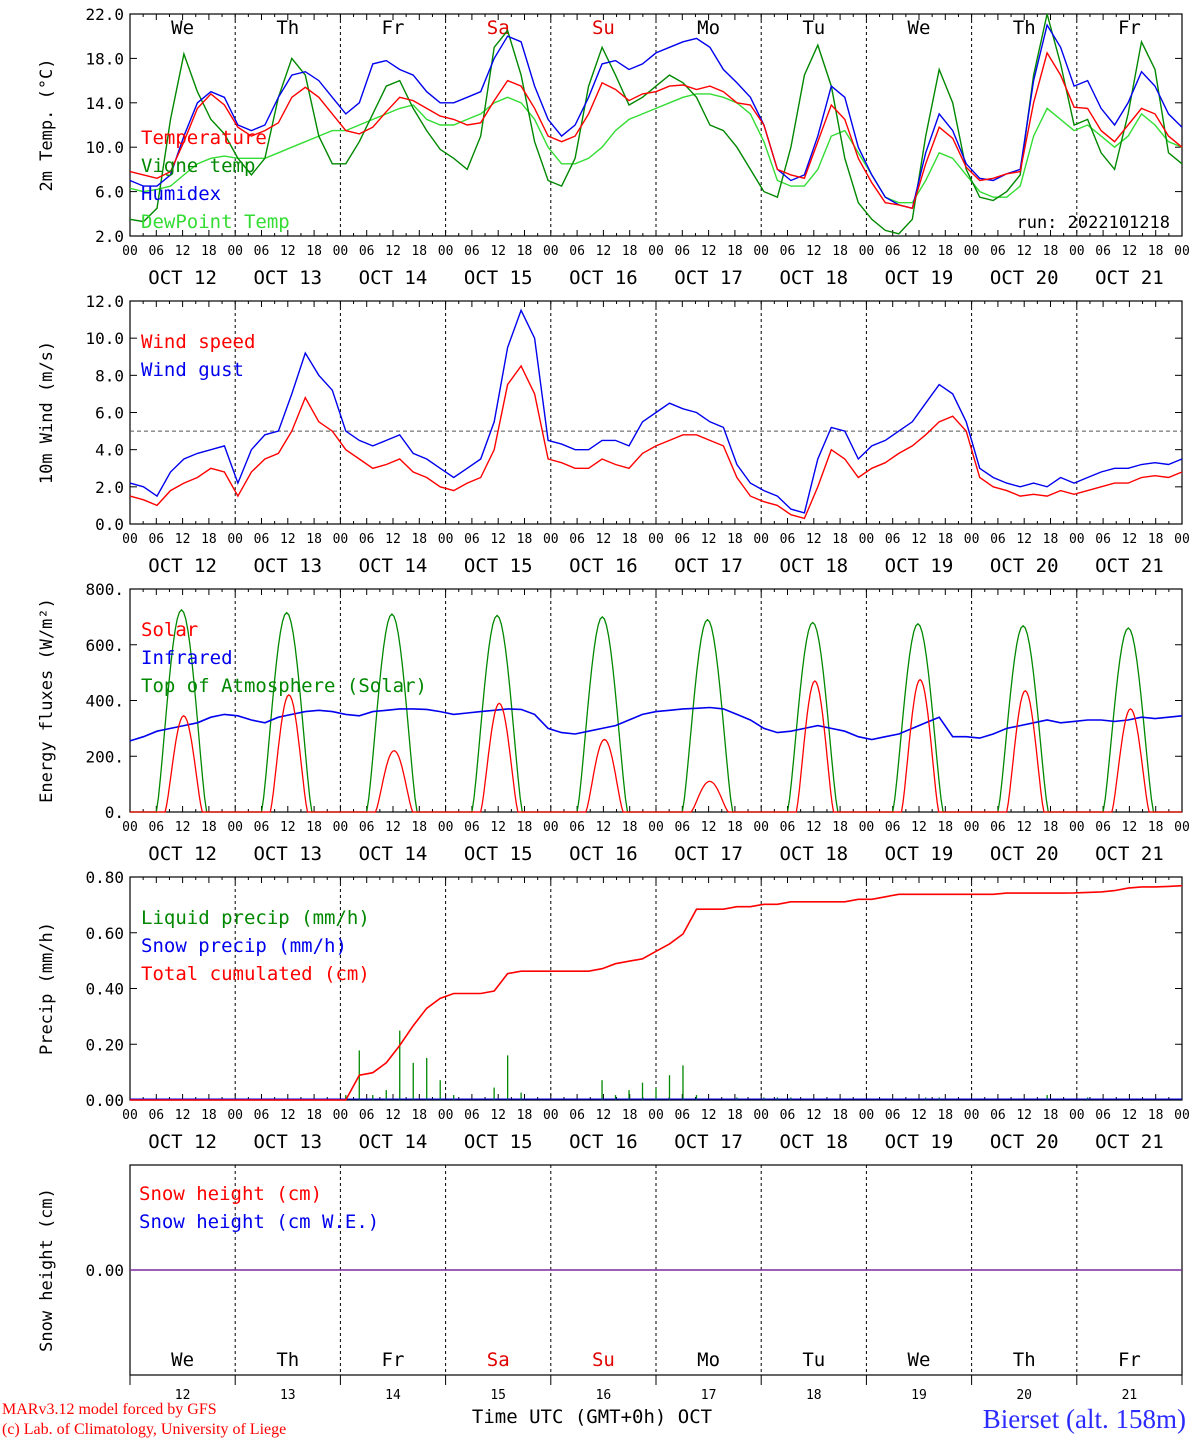  I want to click on y-tick-label: 22.0, so click(104, 14).